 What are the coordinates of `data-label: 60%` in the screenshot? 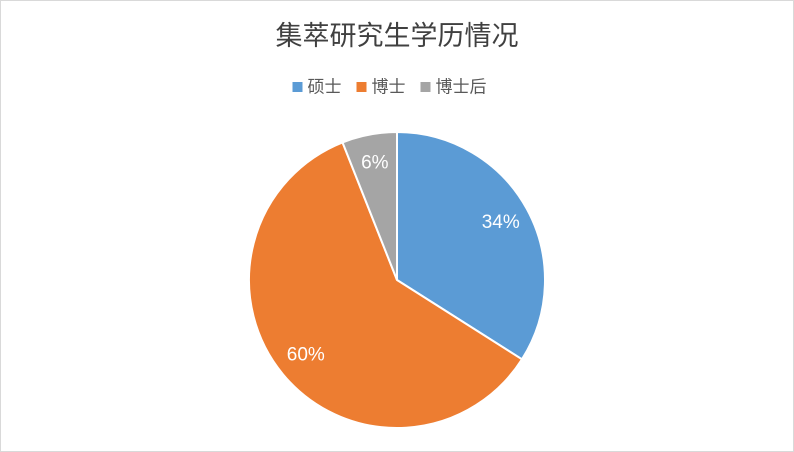 It's located at (306, 354).